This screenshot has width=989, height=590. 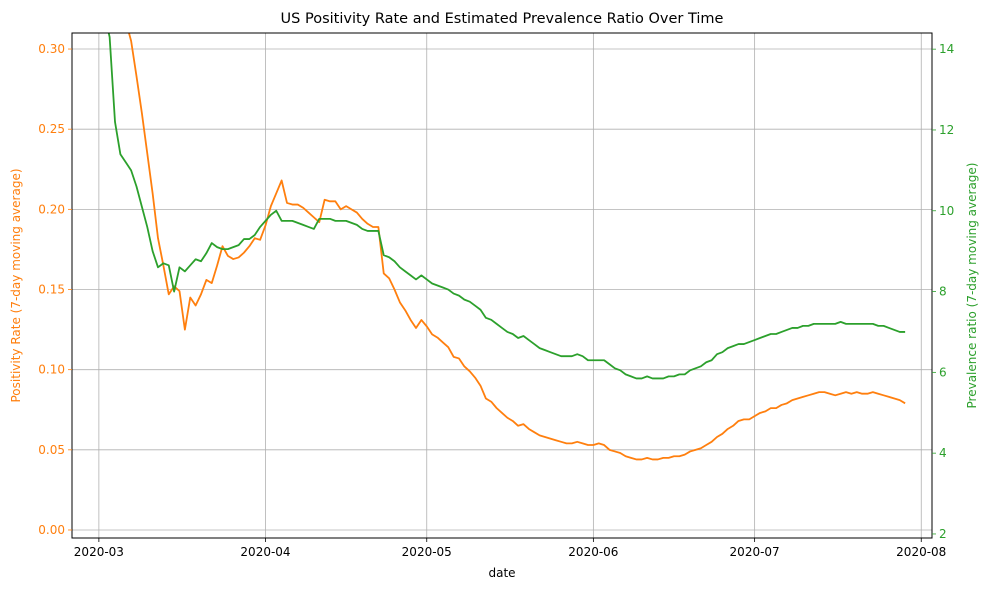 I want to click on right-y-axis-label: Prevalence ratio (7-day moving average), so click(x=972, y=286).